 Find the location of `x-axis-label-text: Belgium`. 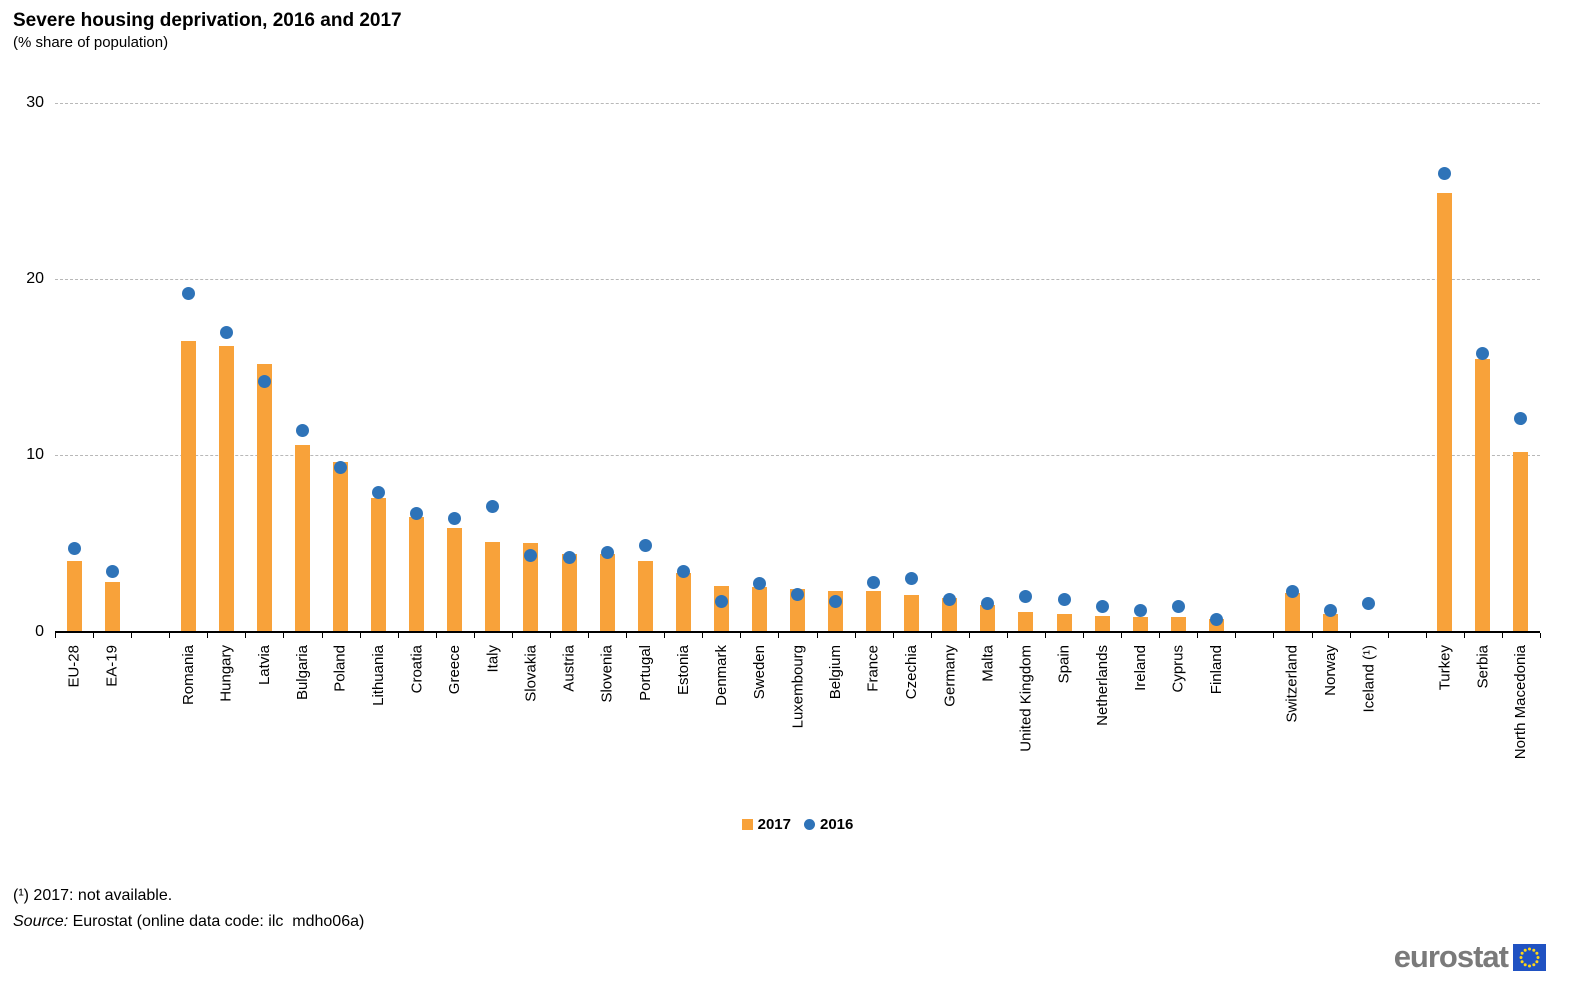

x-axis-label-text: Belgium is located at coordinates (836, 672).